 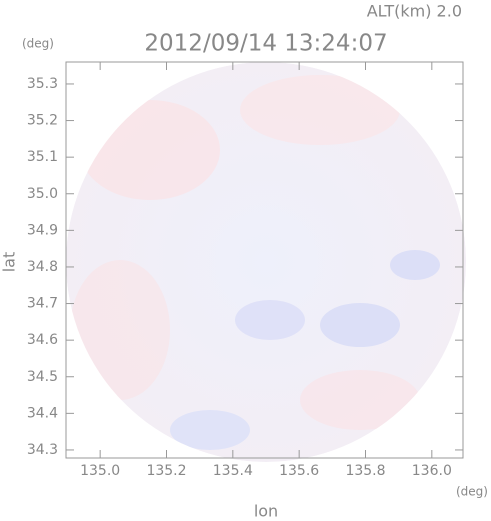 I want to click on x-tick-label: 136.0, so click(x=432, y=471).